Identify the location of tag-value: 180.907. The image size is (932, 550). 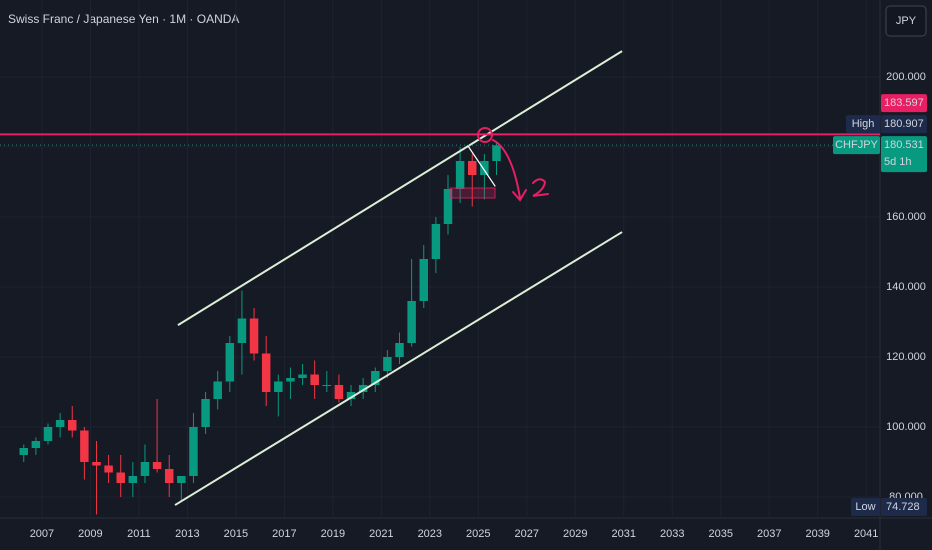
(904, 124).